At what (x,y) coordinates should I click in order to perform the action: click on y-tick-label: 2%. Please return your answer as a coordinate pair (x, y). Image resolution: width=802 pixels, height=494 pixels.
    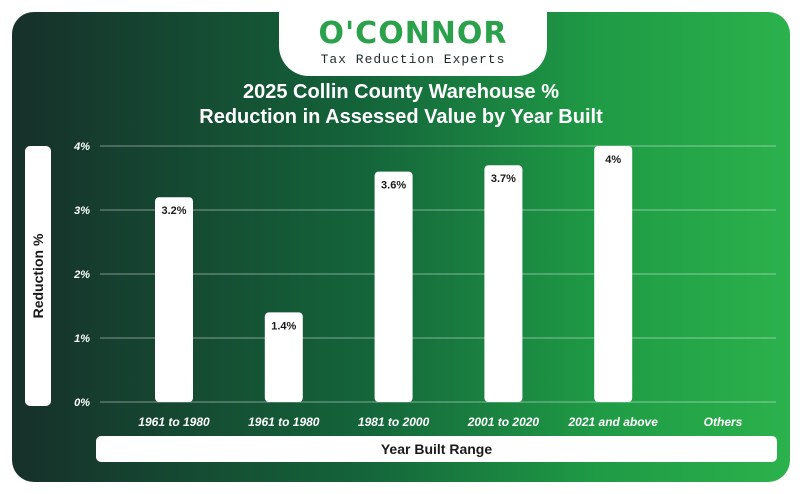
    Looking at the image, I should click on (81, 275).